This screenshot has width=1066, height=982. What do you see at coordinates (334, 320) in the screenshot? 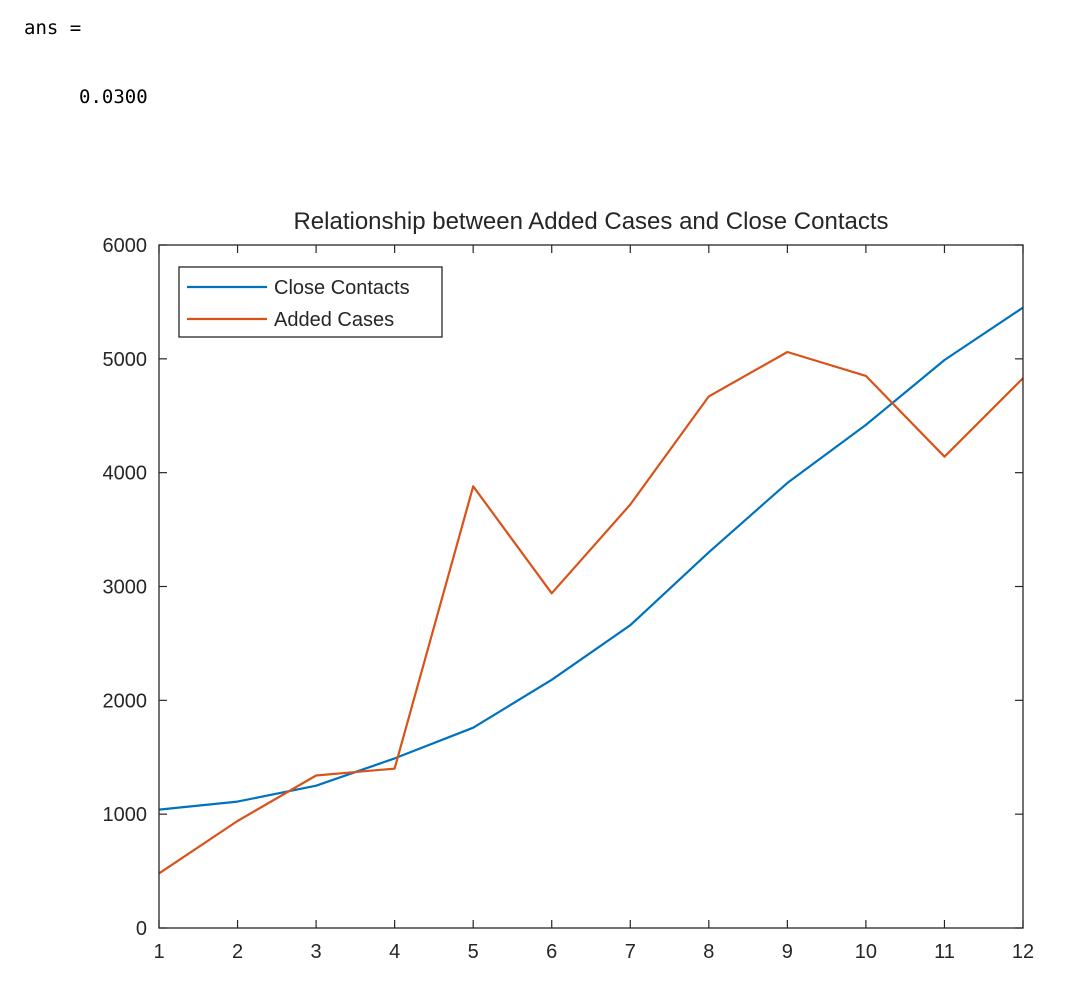
I see `legend-label-added-cases: Added Cases` at bounding box center [334, 320].